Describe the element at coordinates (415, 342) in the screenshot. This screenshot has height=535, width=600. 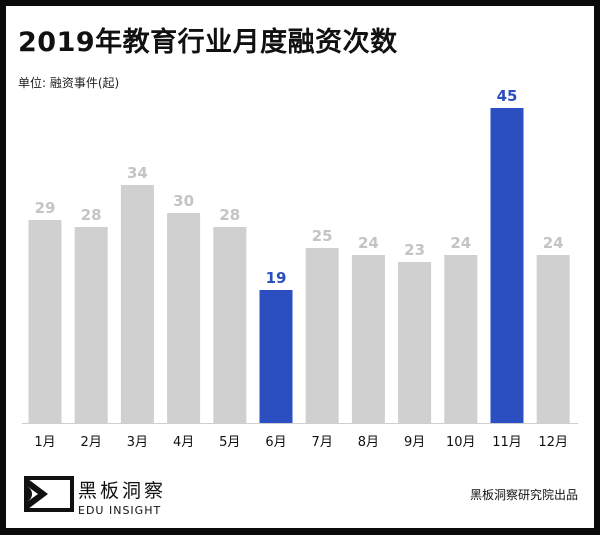
I see `bar-9月` at that location.